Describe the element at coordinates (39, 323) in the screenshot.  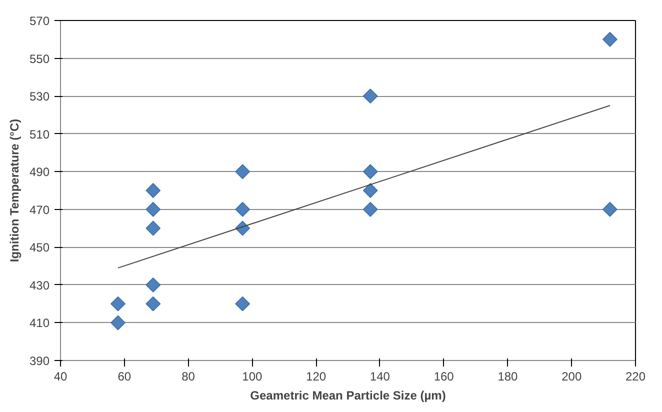
I see `y-tick-label: 410` at that location.